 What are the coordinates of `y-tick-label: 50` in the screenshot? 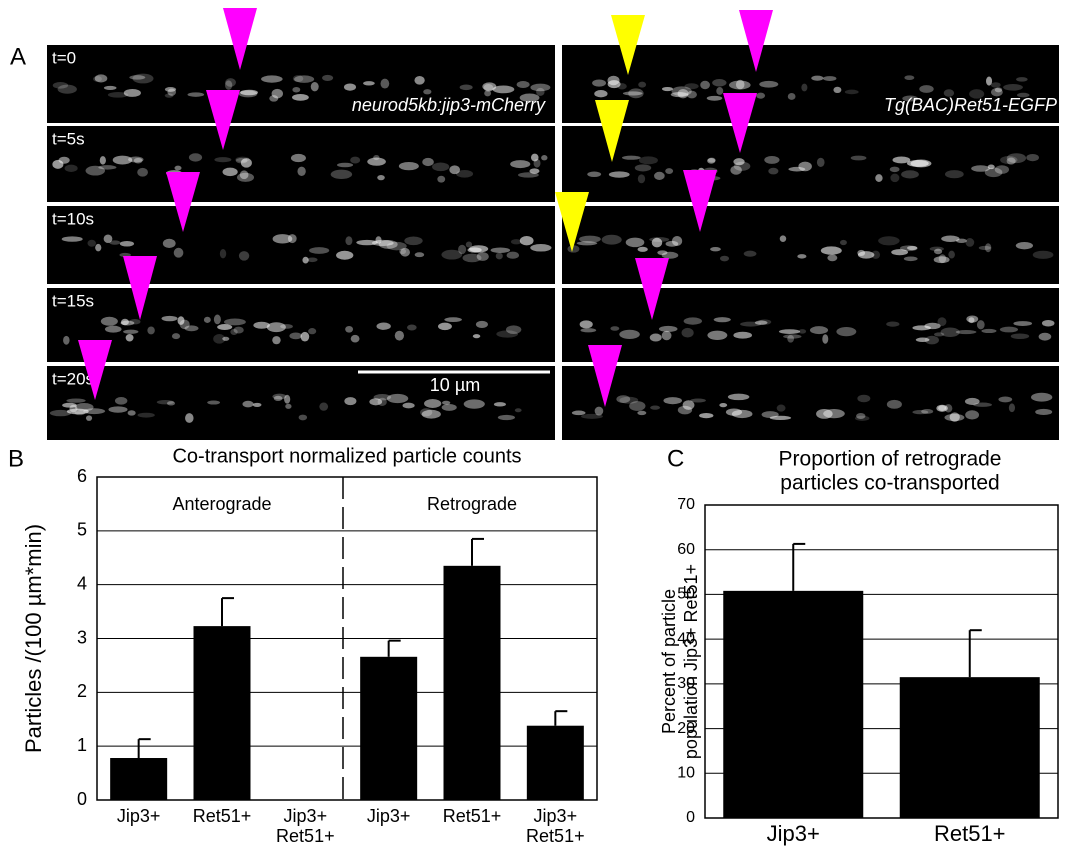 It's located at (686, 594).